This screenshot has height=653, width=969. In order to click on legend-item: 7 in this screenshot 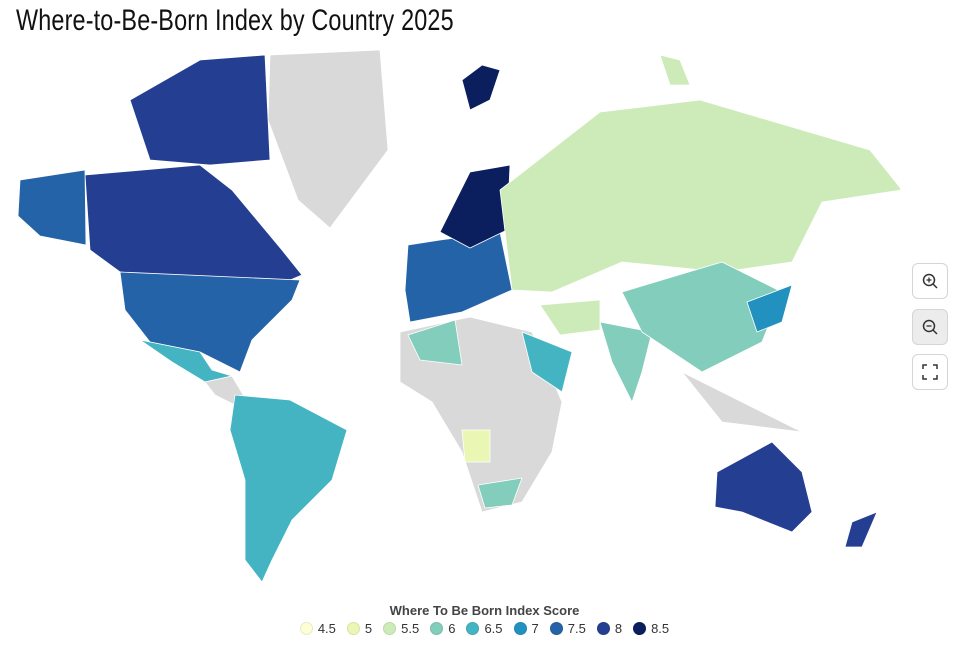, I will do `click(526, 628)`.